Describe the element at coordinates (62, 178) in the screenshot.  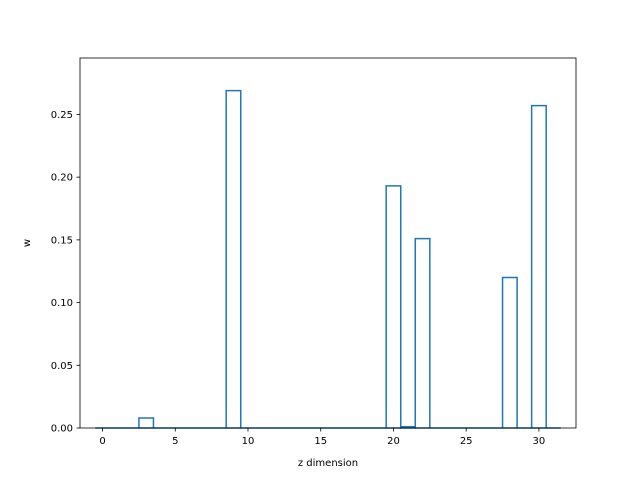
I see `y-tick-label: 0.20` at that location.